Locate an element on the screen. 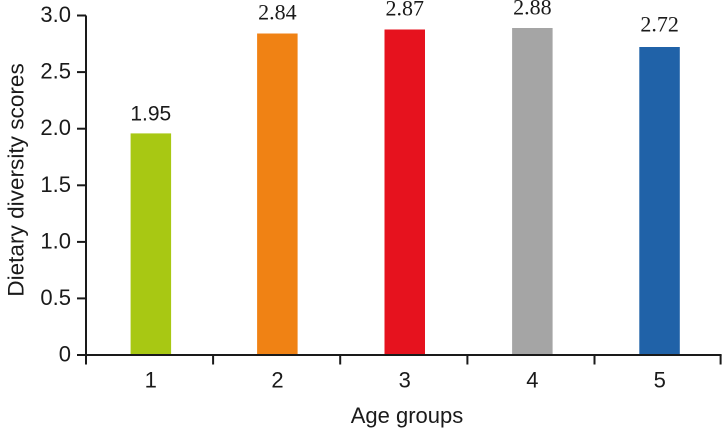 The width and height of the screenshot is (727, 435). svg-text: 2.72 is located at coordinates (659, 24).